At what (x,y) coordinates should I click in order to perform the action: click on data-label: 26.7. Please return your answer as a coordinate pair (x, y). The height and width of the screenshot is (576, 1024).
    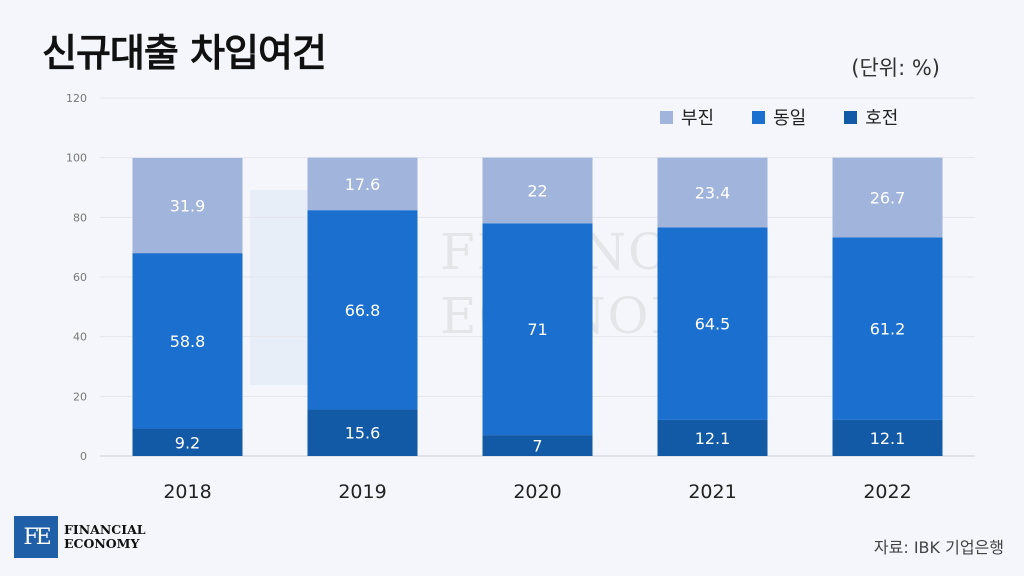
    Looking at the image, I should click on (888, 197).